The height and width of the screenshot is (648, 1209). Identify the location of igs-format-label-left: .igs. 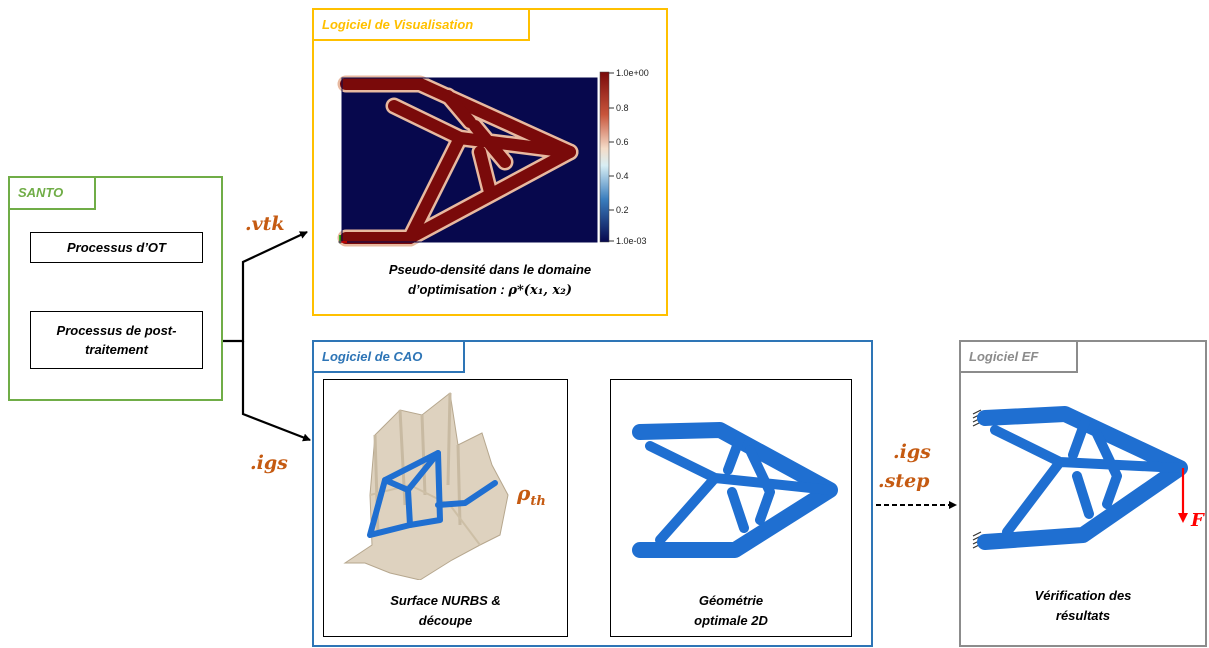
(269, 463).